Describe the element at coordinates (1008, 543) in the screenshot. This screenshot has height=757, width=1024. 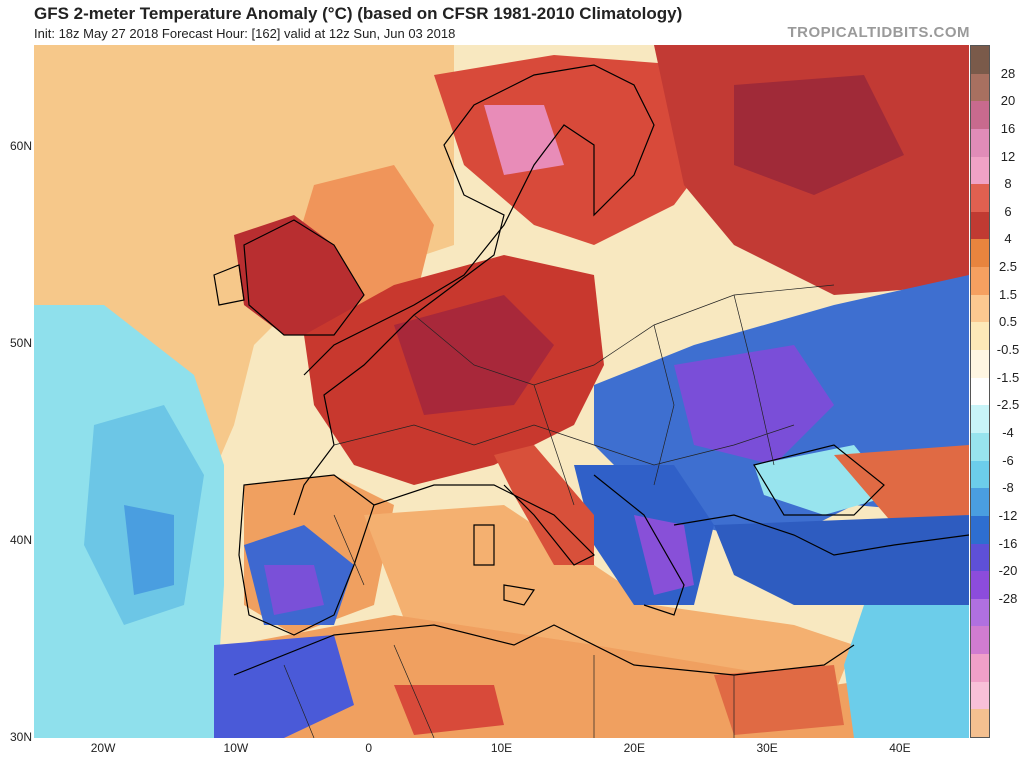
I see `colorbar-label: -16` at that location.